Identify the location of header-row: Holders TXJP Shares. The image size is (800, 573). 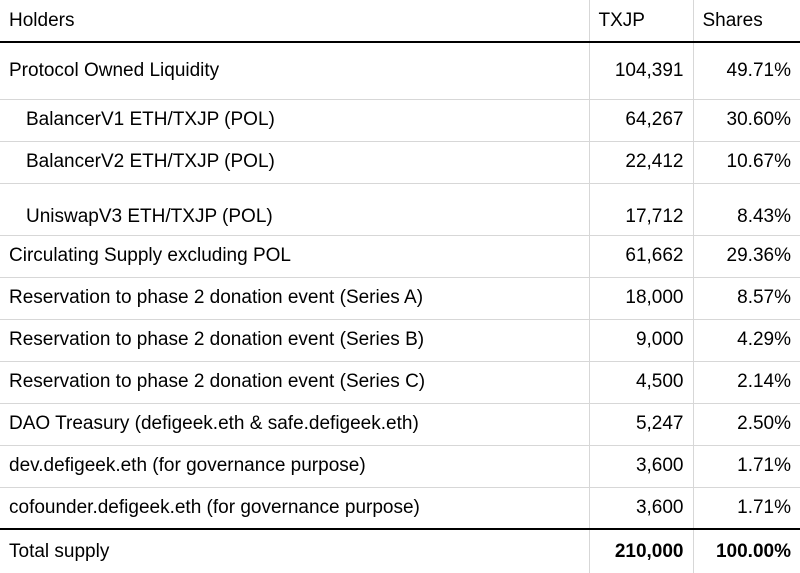
(400, 21).